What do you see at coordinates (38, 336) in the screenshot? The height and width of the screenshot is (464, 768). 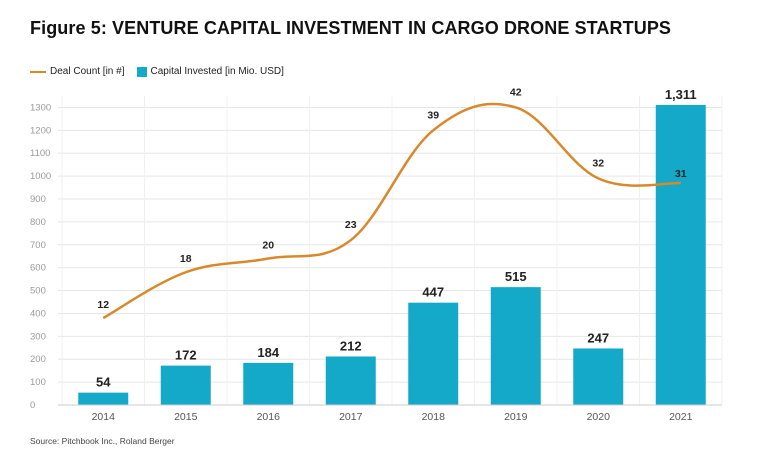 I see `y-tick-label: 300` at bounding box center [38, 336].